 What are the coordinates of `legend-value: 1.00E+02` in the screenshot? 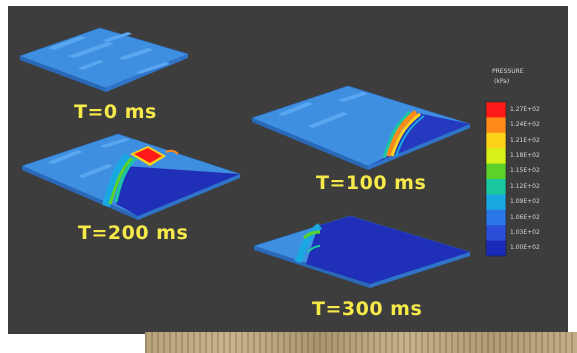 It's located at (525, 248).